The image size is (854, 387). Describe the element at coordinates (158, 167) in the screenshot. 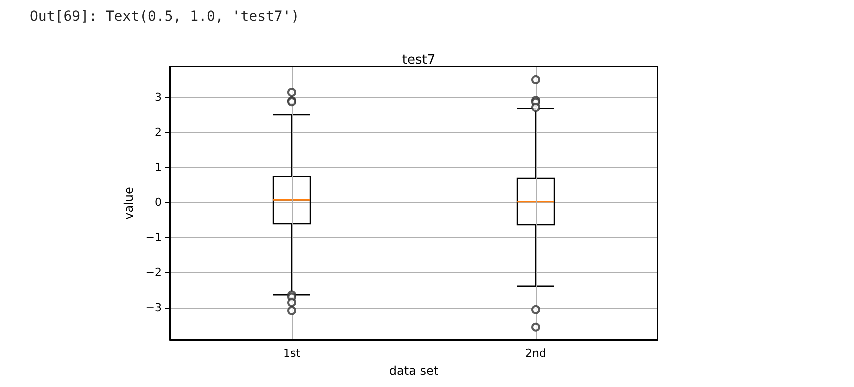

I see `y-tick-label: 1` at that location.